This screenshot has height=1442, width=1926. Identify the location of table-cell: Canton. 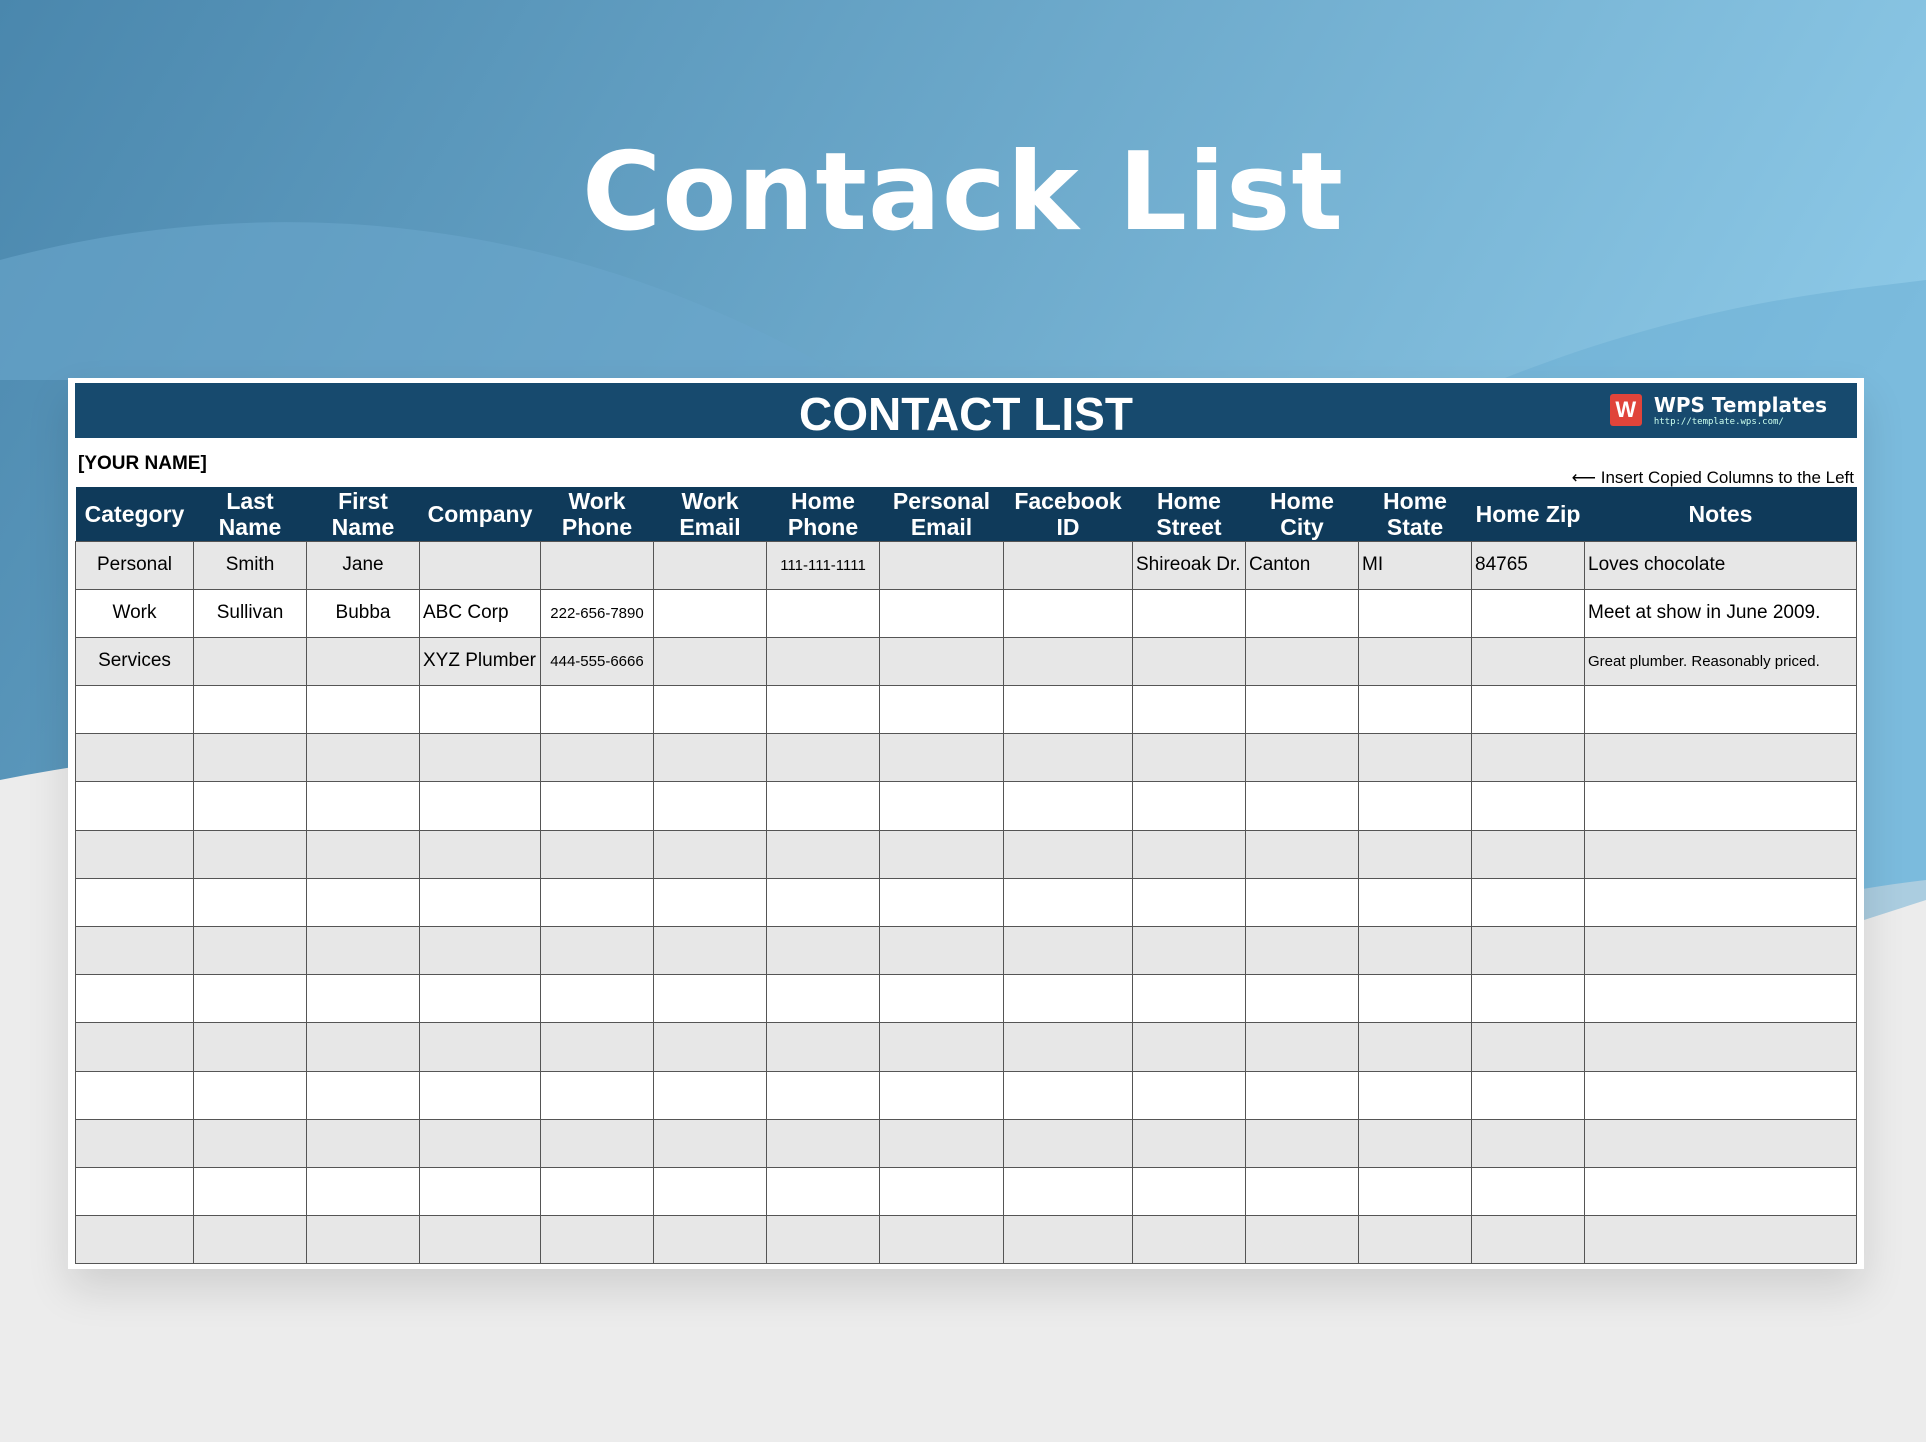
(1302, 565).